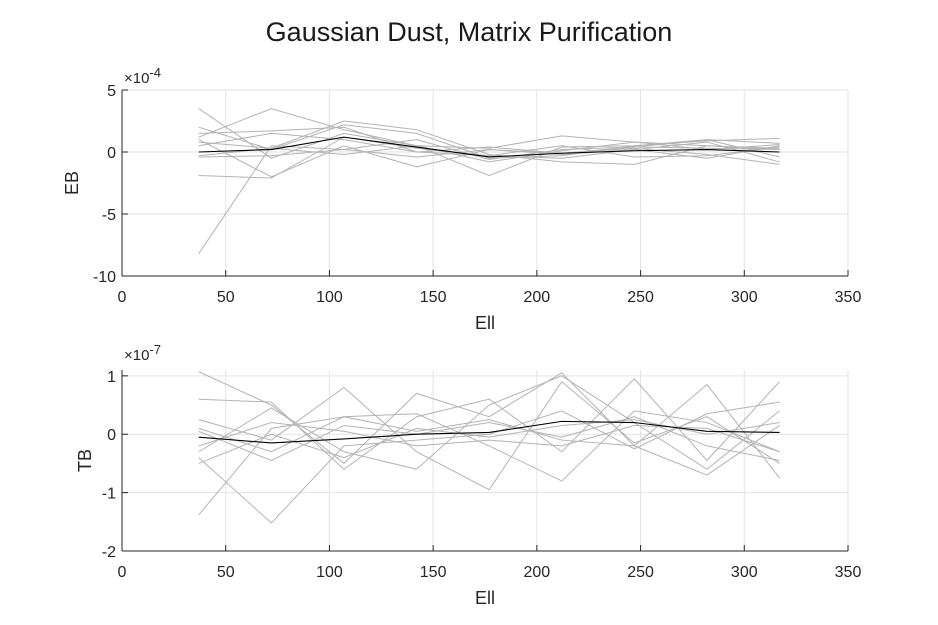 This screenshot has width=938, height=625. Describe the element at coordinates (111, 91) in the screenshot. I see `eb-ytick-label: 5` at that location.